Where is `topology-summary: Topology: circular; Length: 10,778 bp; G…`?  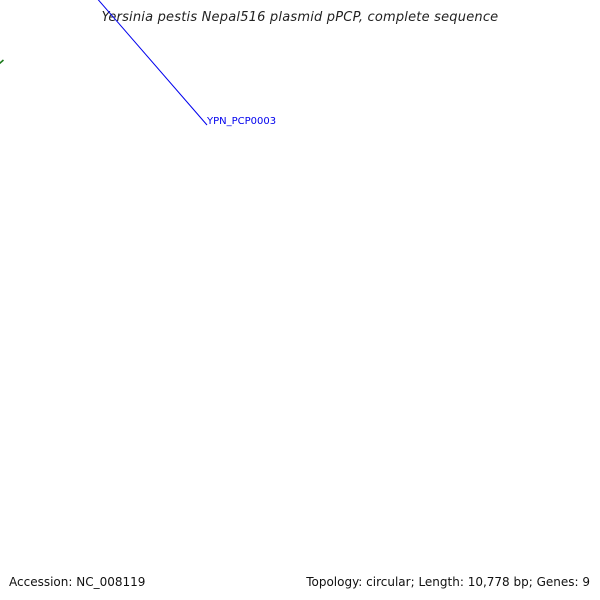 topology-summary: Topology: circular; Length: 10,778 bp; G… is located at coordinates (448, 582).